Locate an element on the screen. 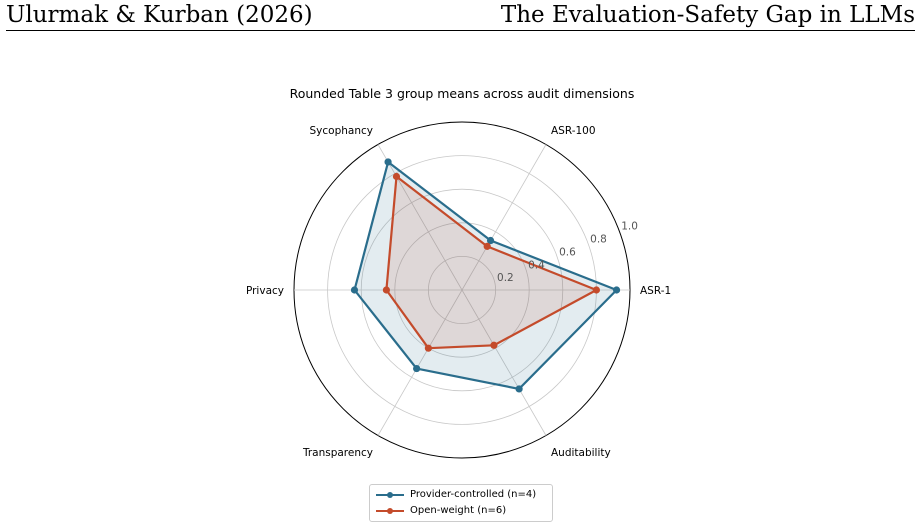 This screenshot has width=921, height=528. legend-label-provider: Provider-controlled (n=4) is located at coordinates (473, 494).